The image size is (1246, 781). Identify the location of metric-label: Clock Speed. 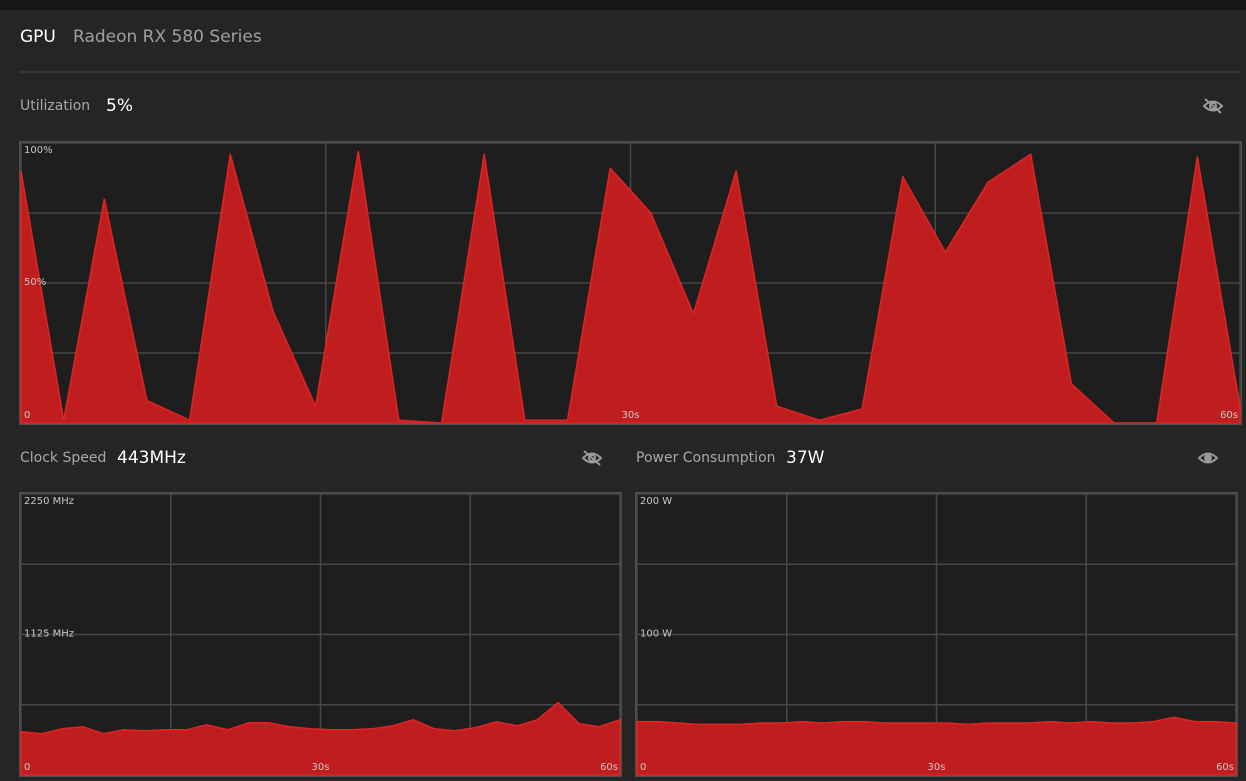
(63, 458).